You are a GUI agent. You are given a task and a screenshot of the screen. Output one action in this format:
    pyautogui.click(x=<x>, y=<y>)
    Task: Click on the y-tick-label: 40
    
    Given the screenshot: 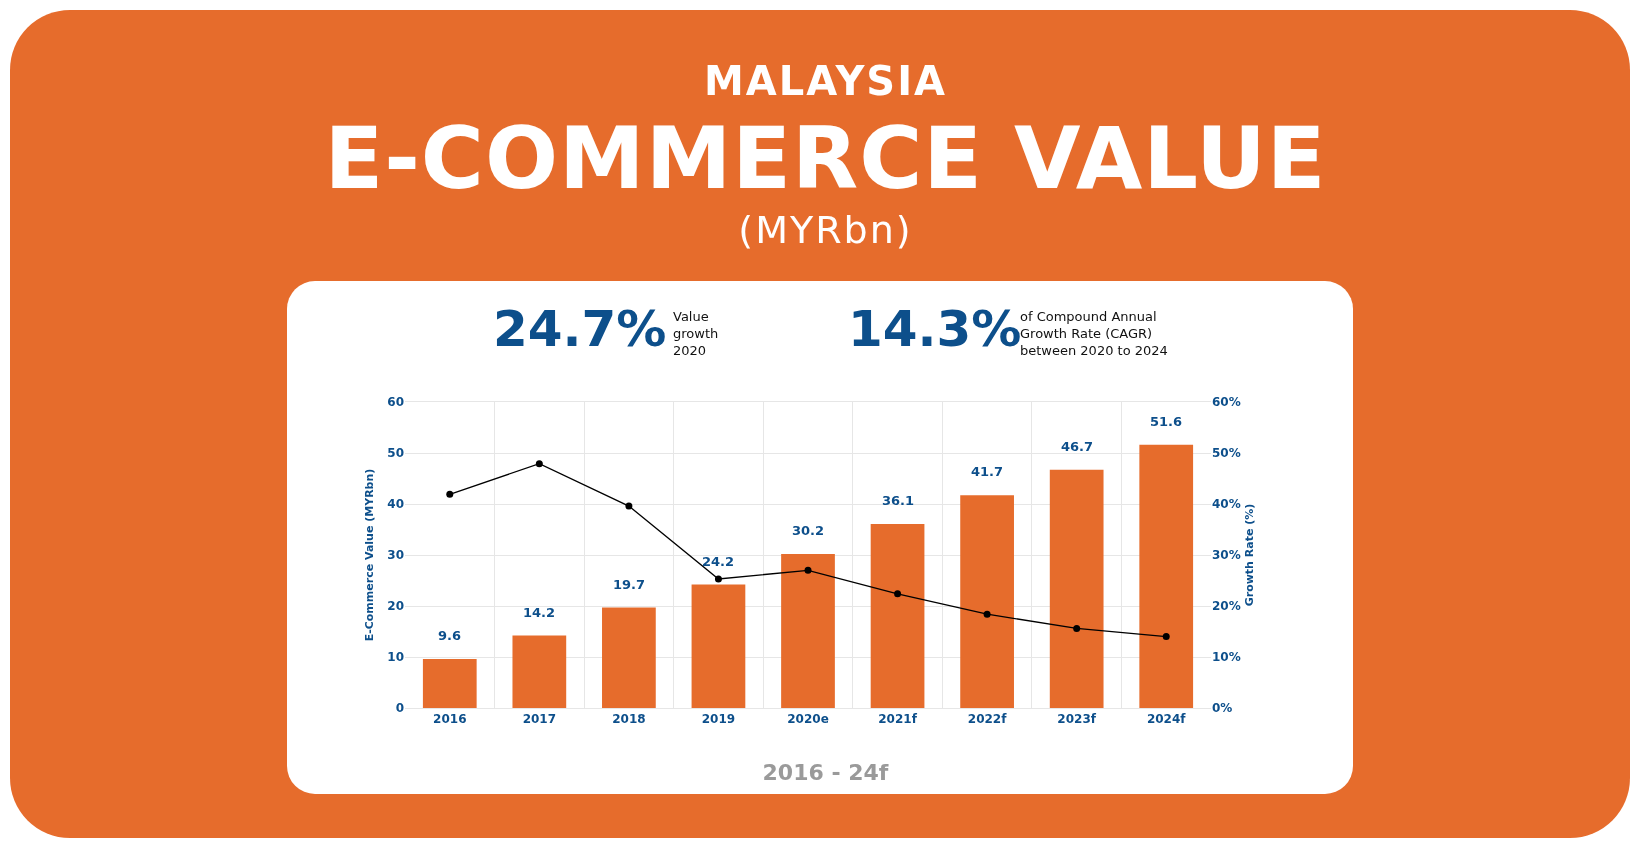 What is the action you would take?
    pyautogui.click(x=395, y=504)
    